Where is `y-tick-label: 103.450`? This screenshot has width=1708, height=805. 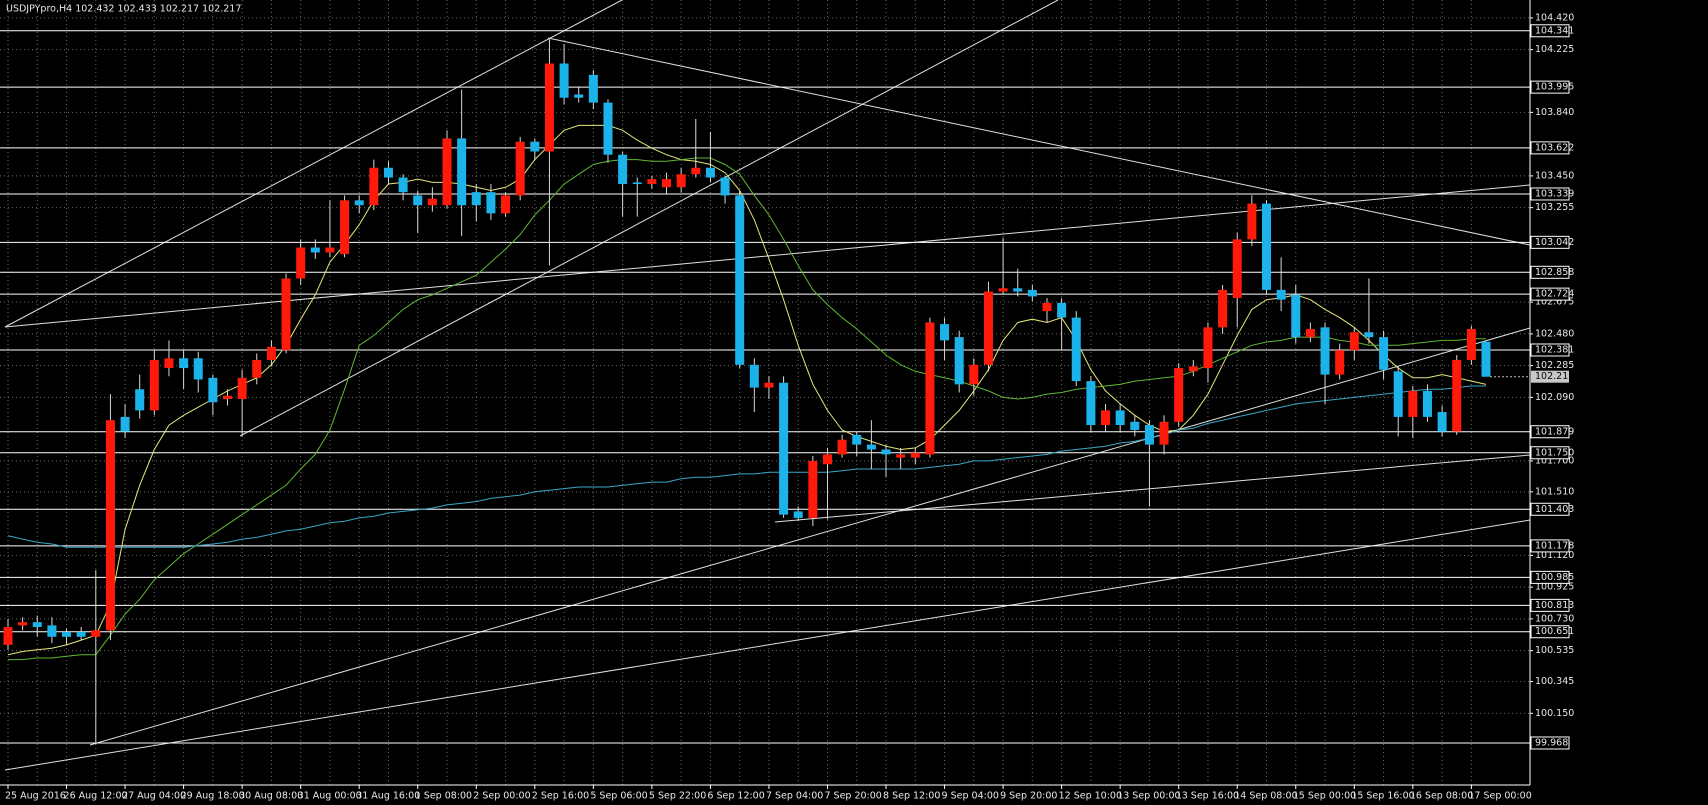
y-tick-label: 103.450 is located at coordinates (1554, 175).